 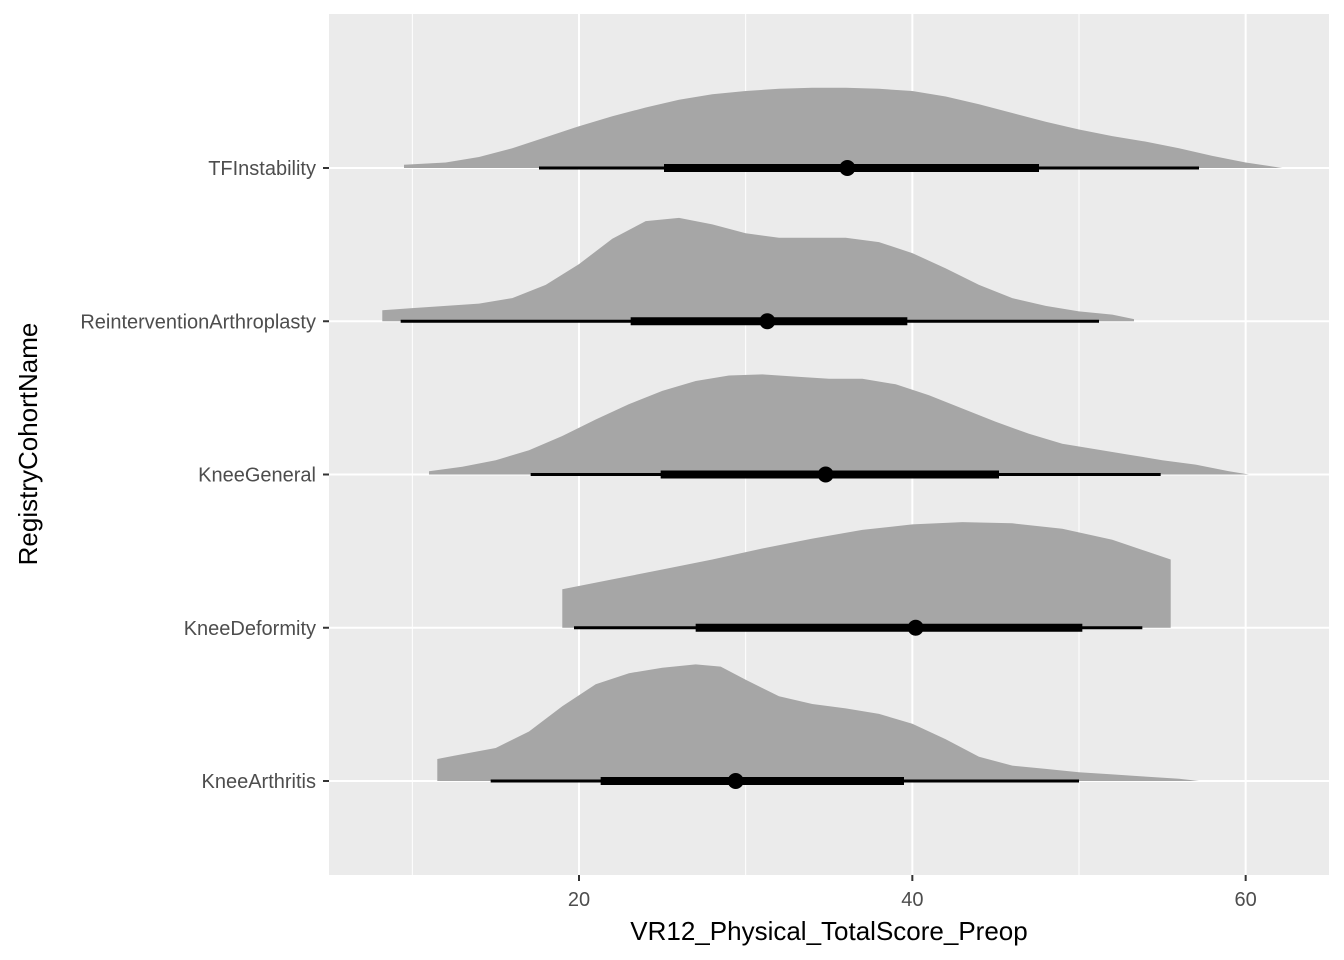 What do you see at coordinates (1246, 900) in the screenshot?
I see `x-tick-label: 60` at bounding box center [1246, 900].